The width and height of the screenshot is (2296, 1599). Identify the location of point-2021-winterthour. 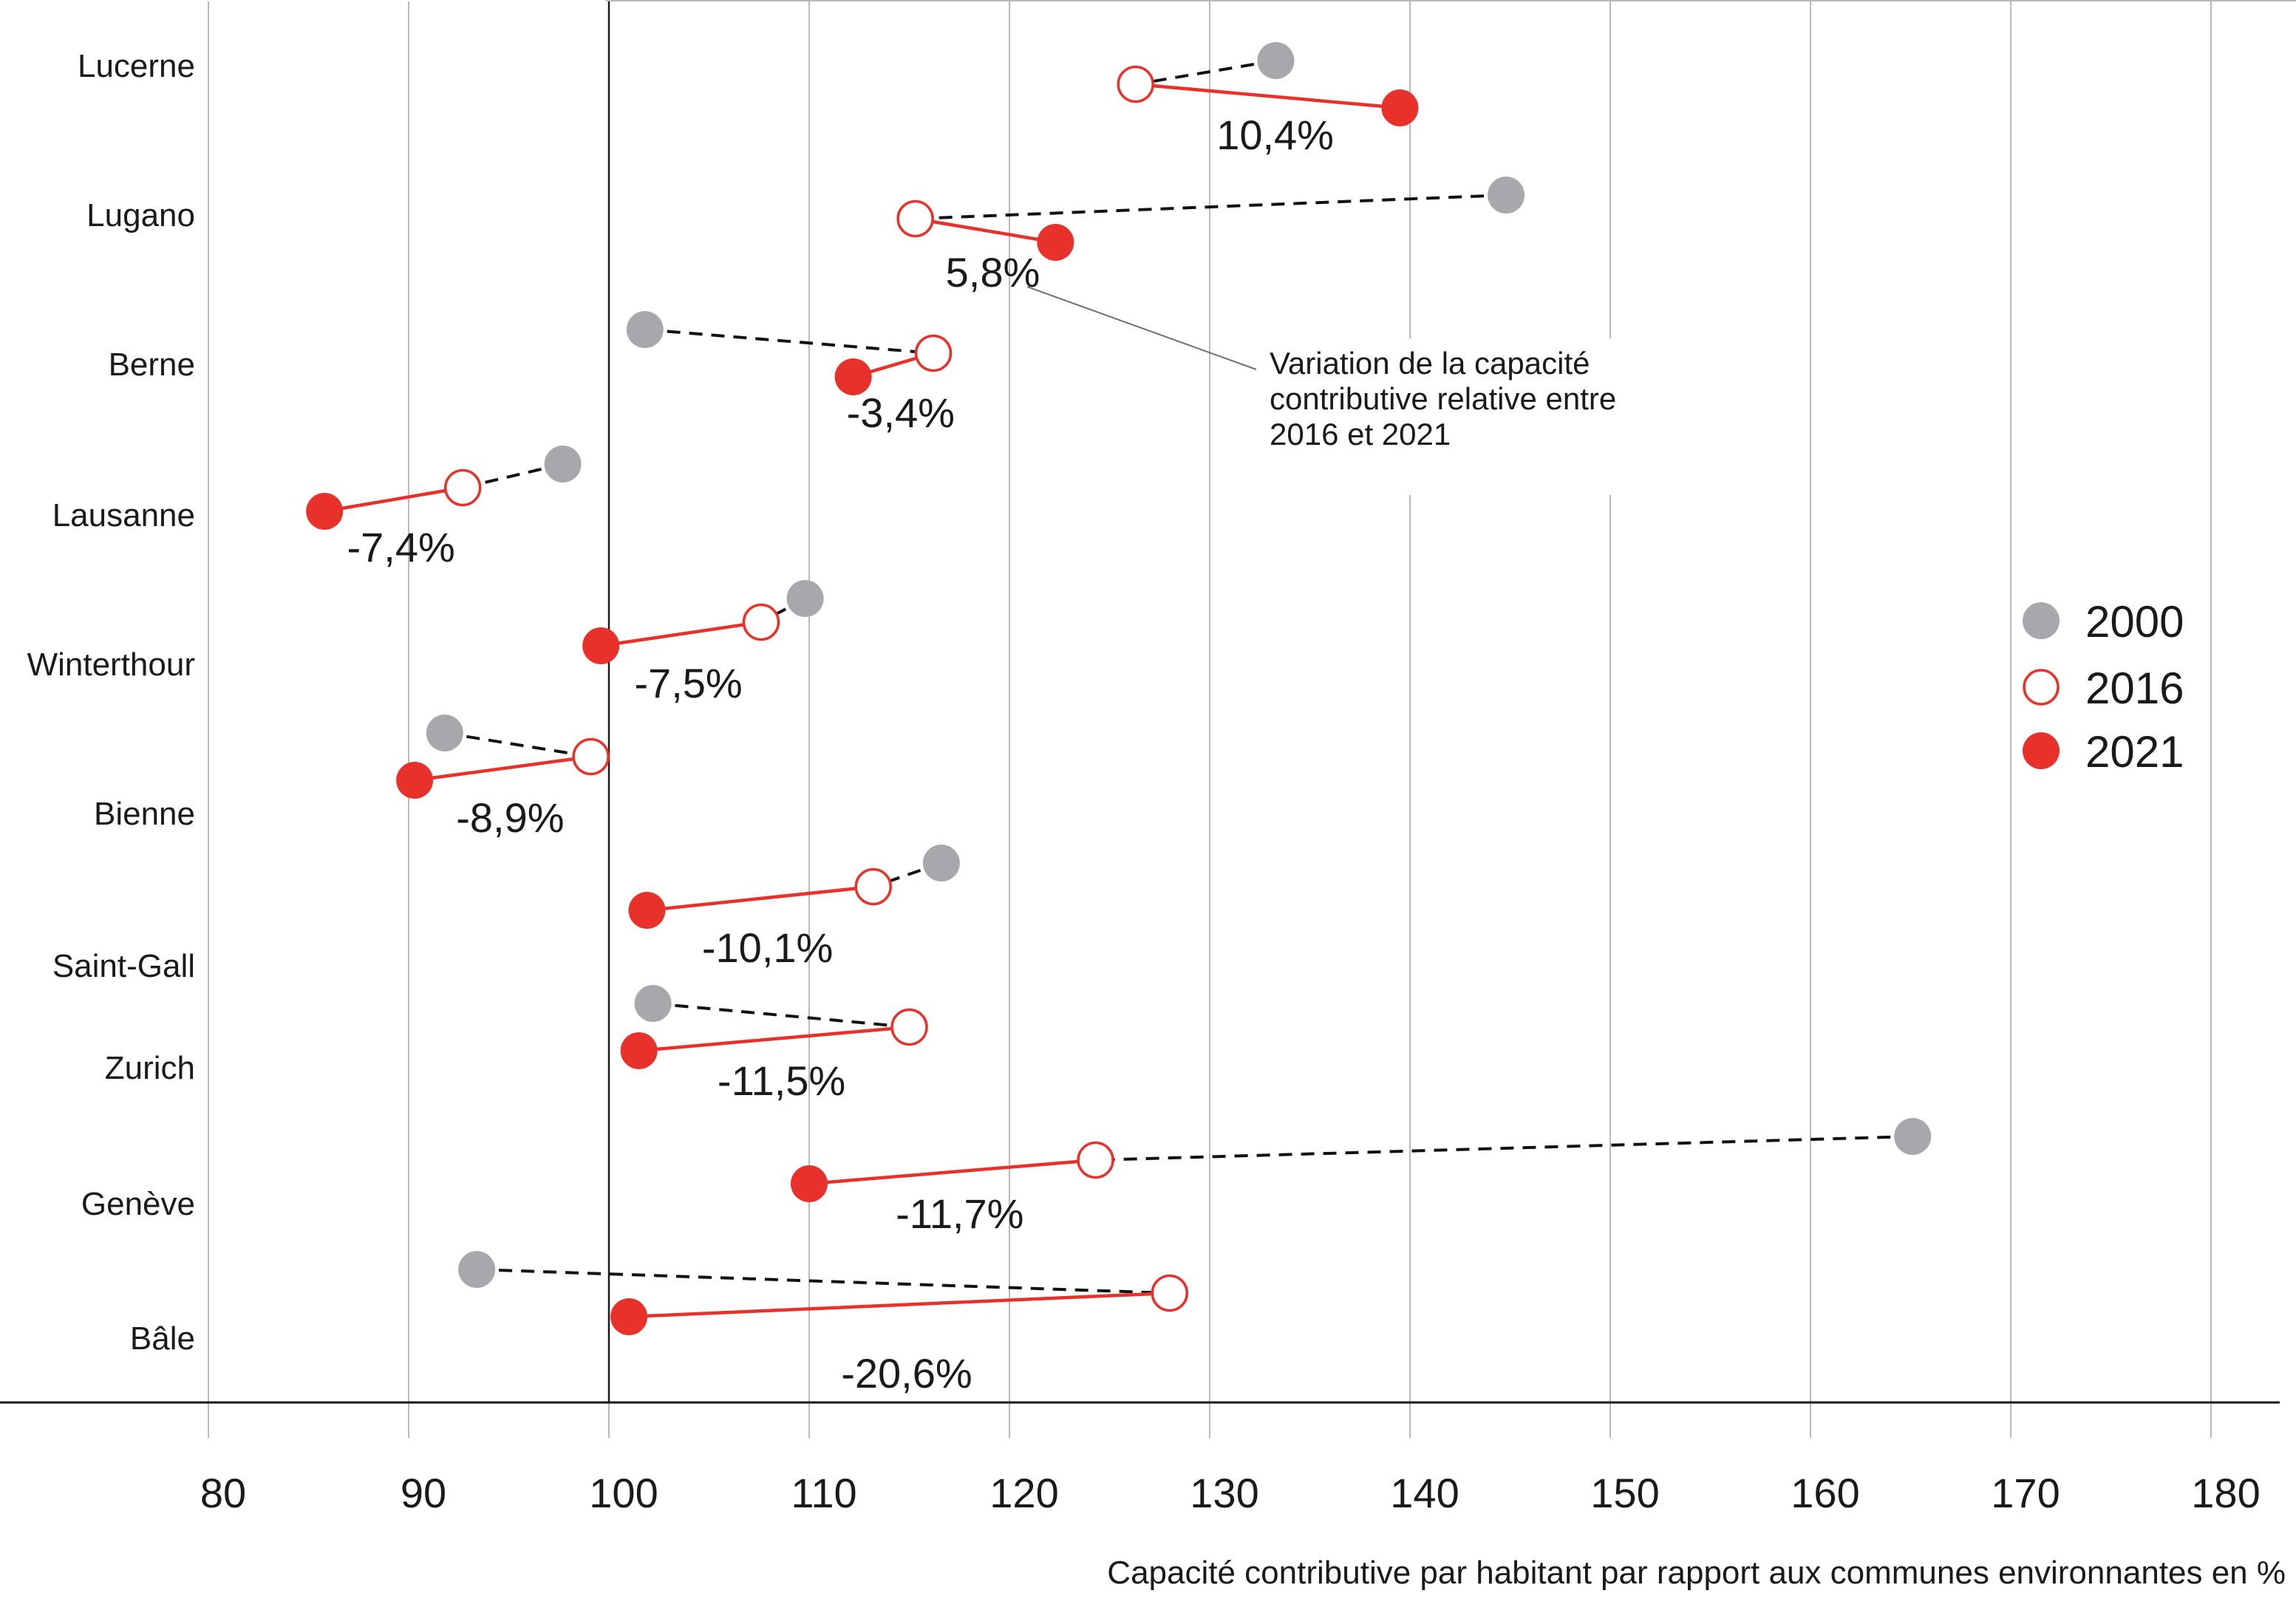
(601, 645).